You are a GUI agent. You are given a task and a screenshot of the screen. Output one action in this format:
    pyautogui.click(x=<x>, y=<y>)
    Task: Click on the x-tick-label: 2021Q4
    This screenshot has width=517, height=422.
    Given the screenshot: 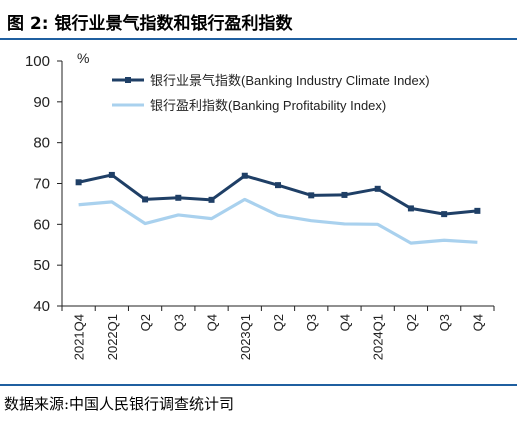 What is the action you would take?
    pyautogui.click(x=79, y=337)
    